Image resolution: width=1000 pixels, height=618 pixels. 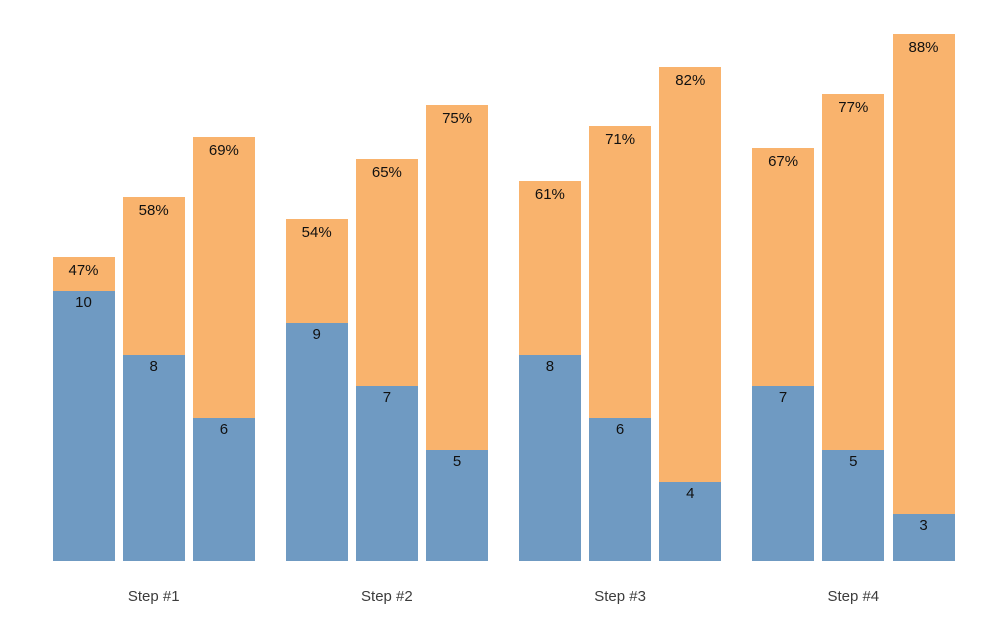 What do you see at coordinates (223, 151) in the screenshot?
I see `percent-label: 69%` at bounding box center [223, 151].